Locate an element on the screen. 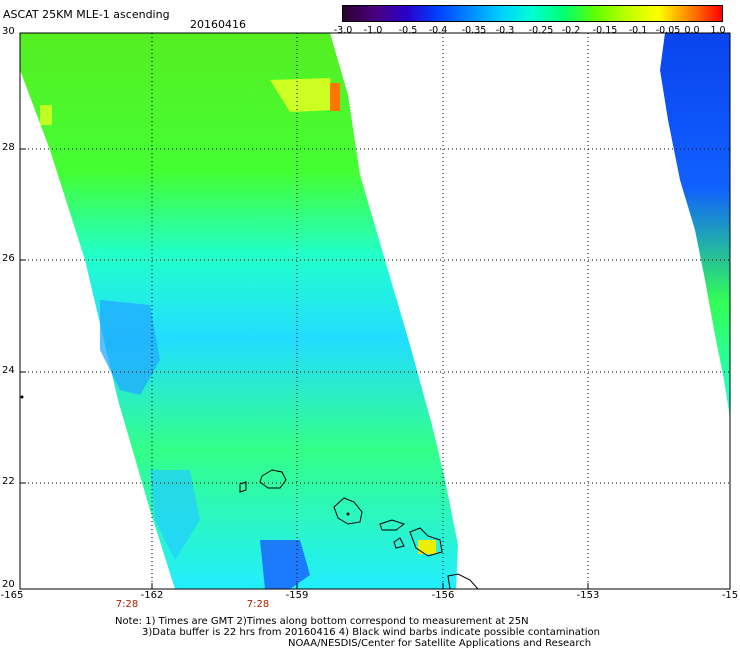 This screenshot has width=740, height=650. longitude-label: -156 is located at coordinates (443, 595).